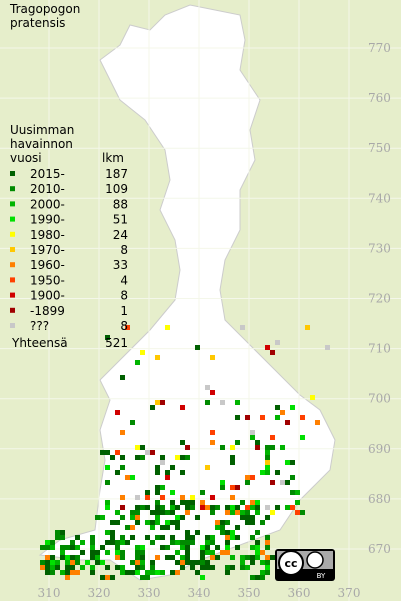  What do you see at coordinates (379, 248) in the screenshot?
I see `grid-y-label: 730` at bounding box center [379, 248].